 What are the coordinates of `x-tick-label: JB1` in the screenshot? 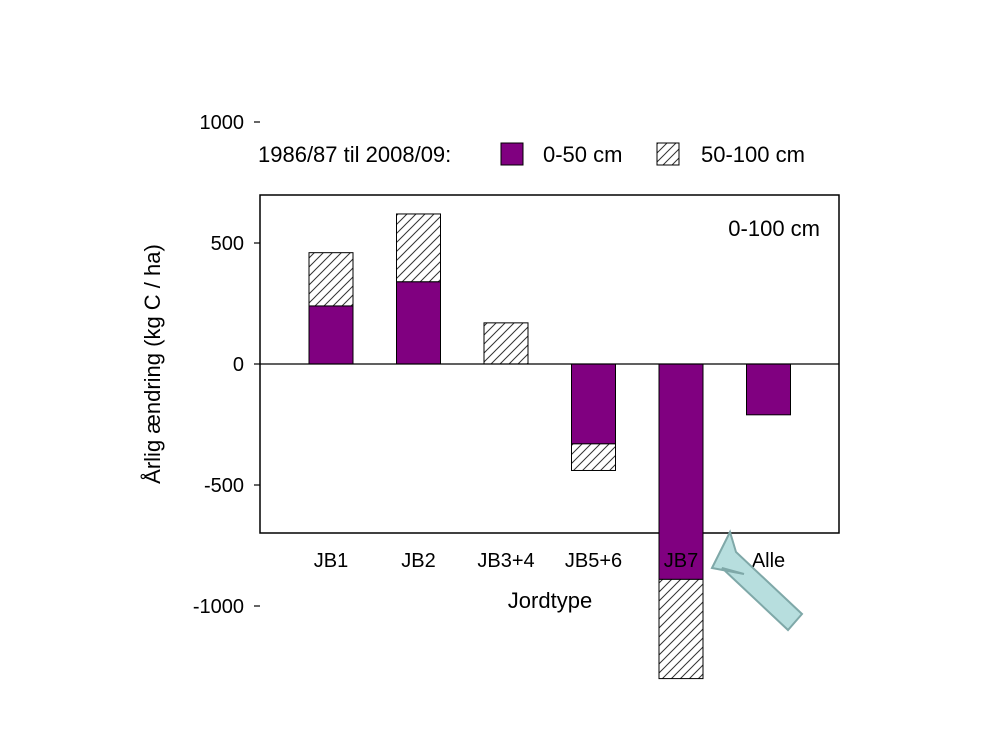 It's located at (331, 561).